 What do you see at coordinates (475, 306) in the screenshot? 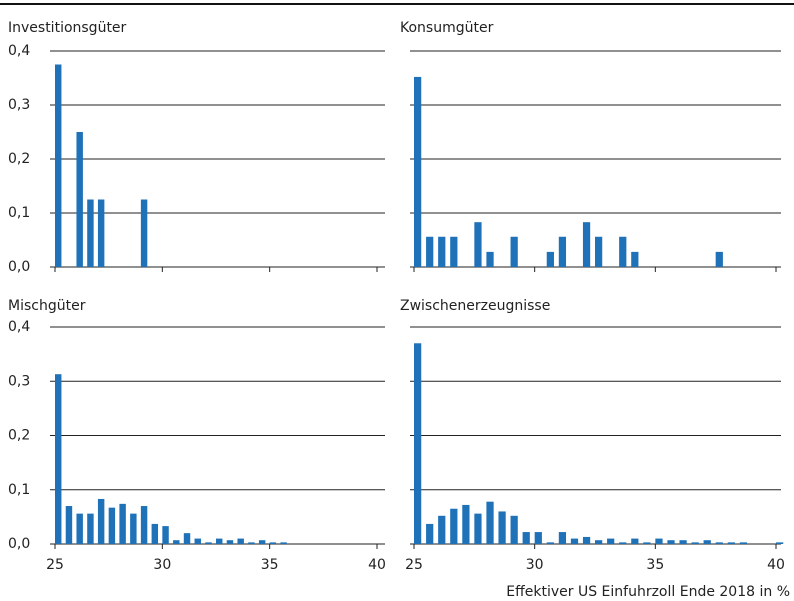
I see `panel-title: Zwischenerzeugnisse` at bounding box center [475, 306].